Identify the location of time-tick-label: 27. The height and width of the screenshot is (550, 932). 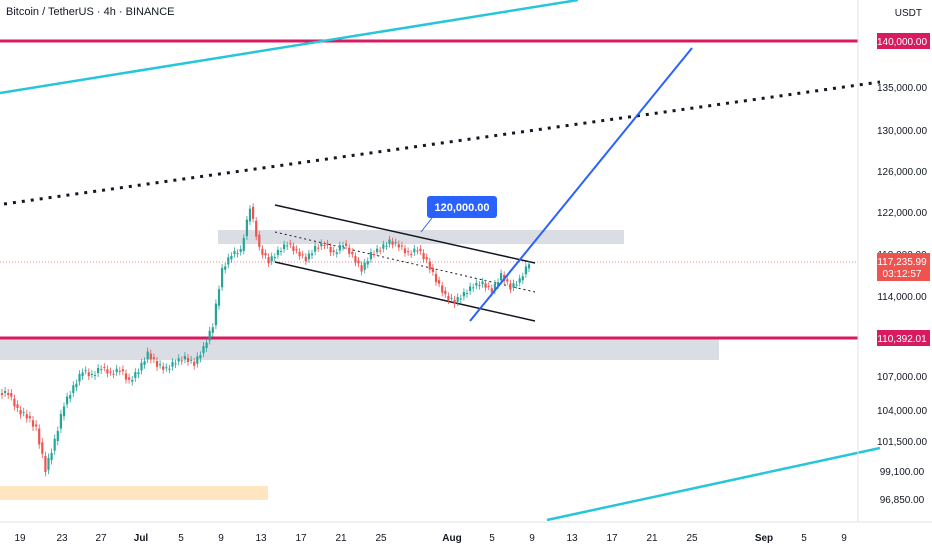
(101, 538).